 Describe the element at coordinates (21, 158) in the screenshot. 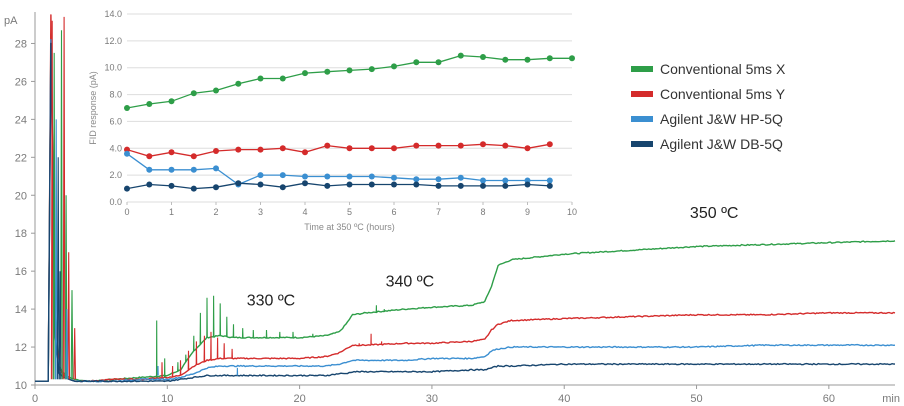

I see `y-tick-label: 22` at that location.